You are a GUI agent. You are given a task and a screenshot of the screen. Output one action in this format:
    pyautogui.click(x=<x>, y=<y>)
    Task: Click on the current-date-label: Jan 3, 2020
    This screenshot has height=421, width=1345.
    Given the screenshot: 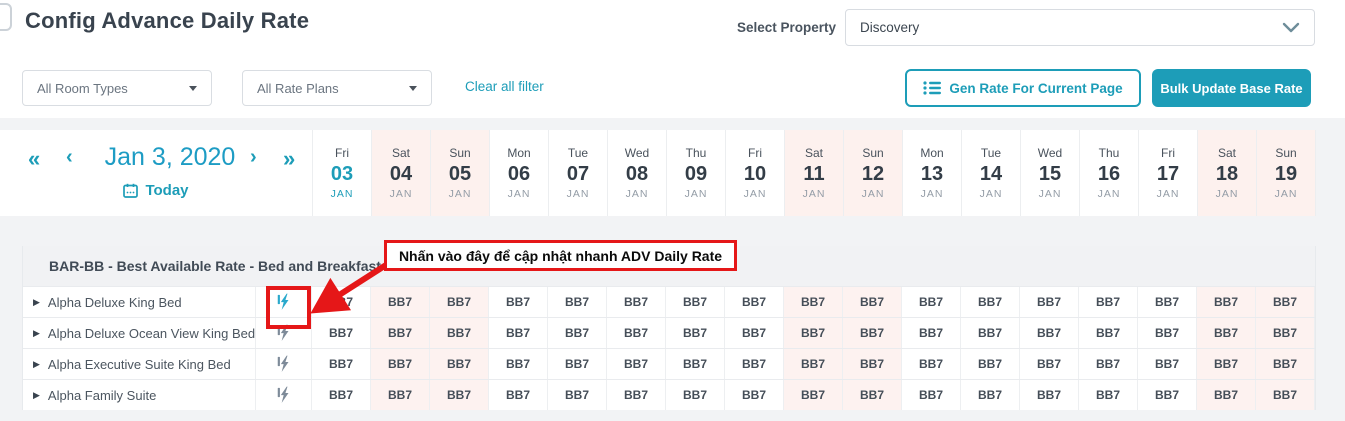 What is the action you would take?
    pyautogui.click(x=170, y=157)
    